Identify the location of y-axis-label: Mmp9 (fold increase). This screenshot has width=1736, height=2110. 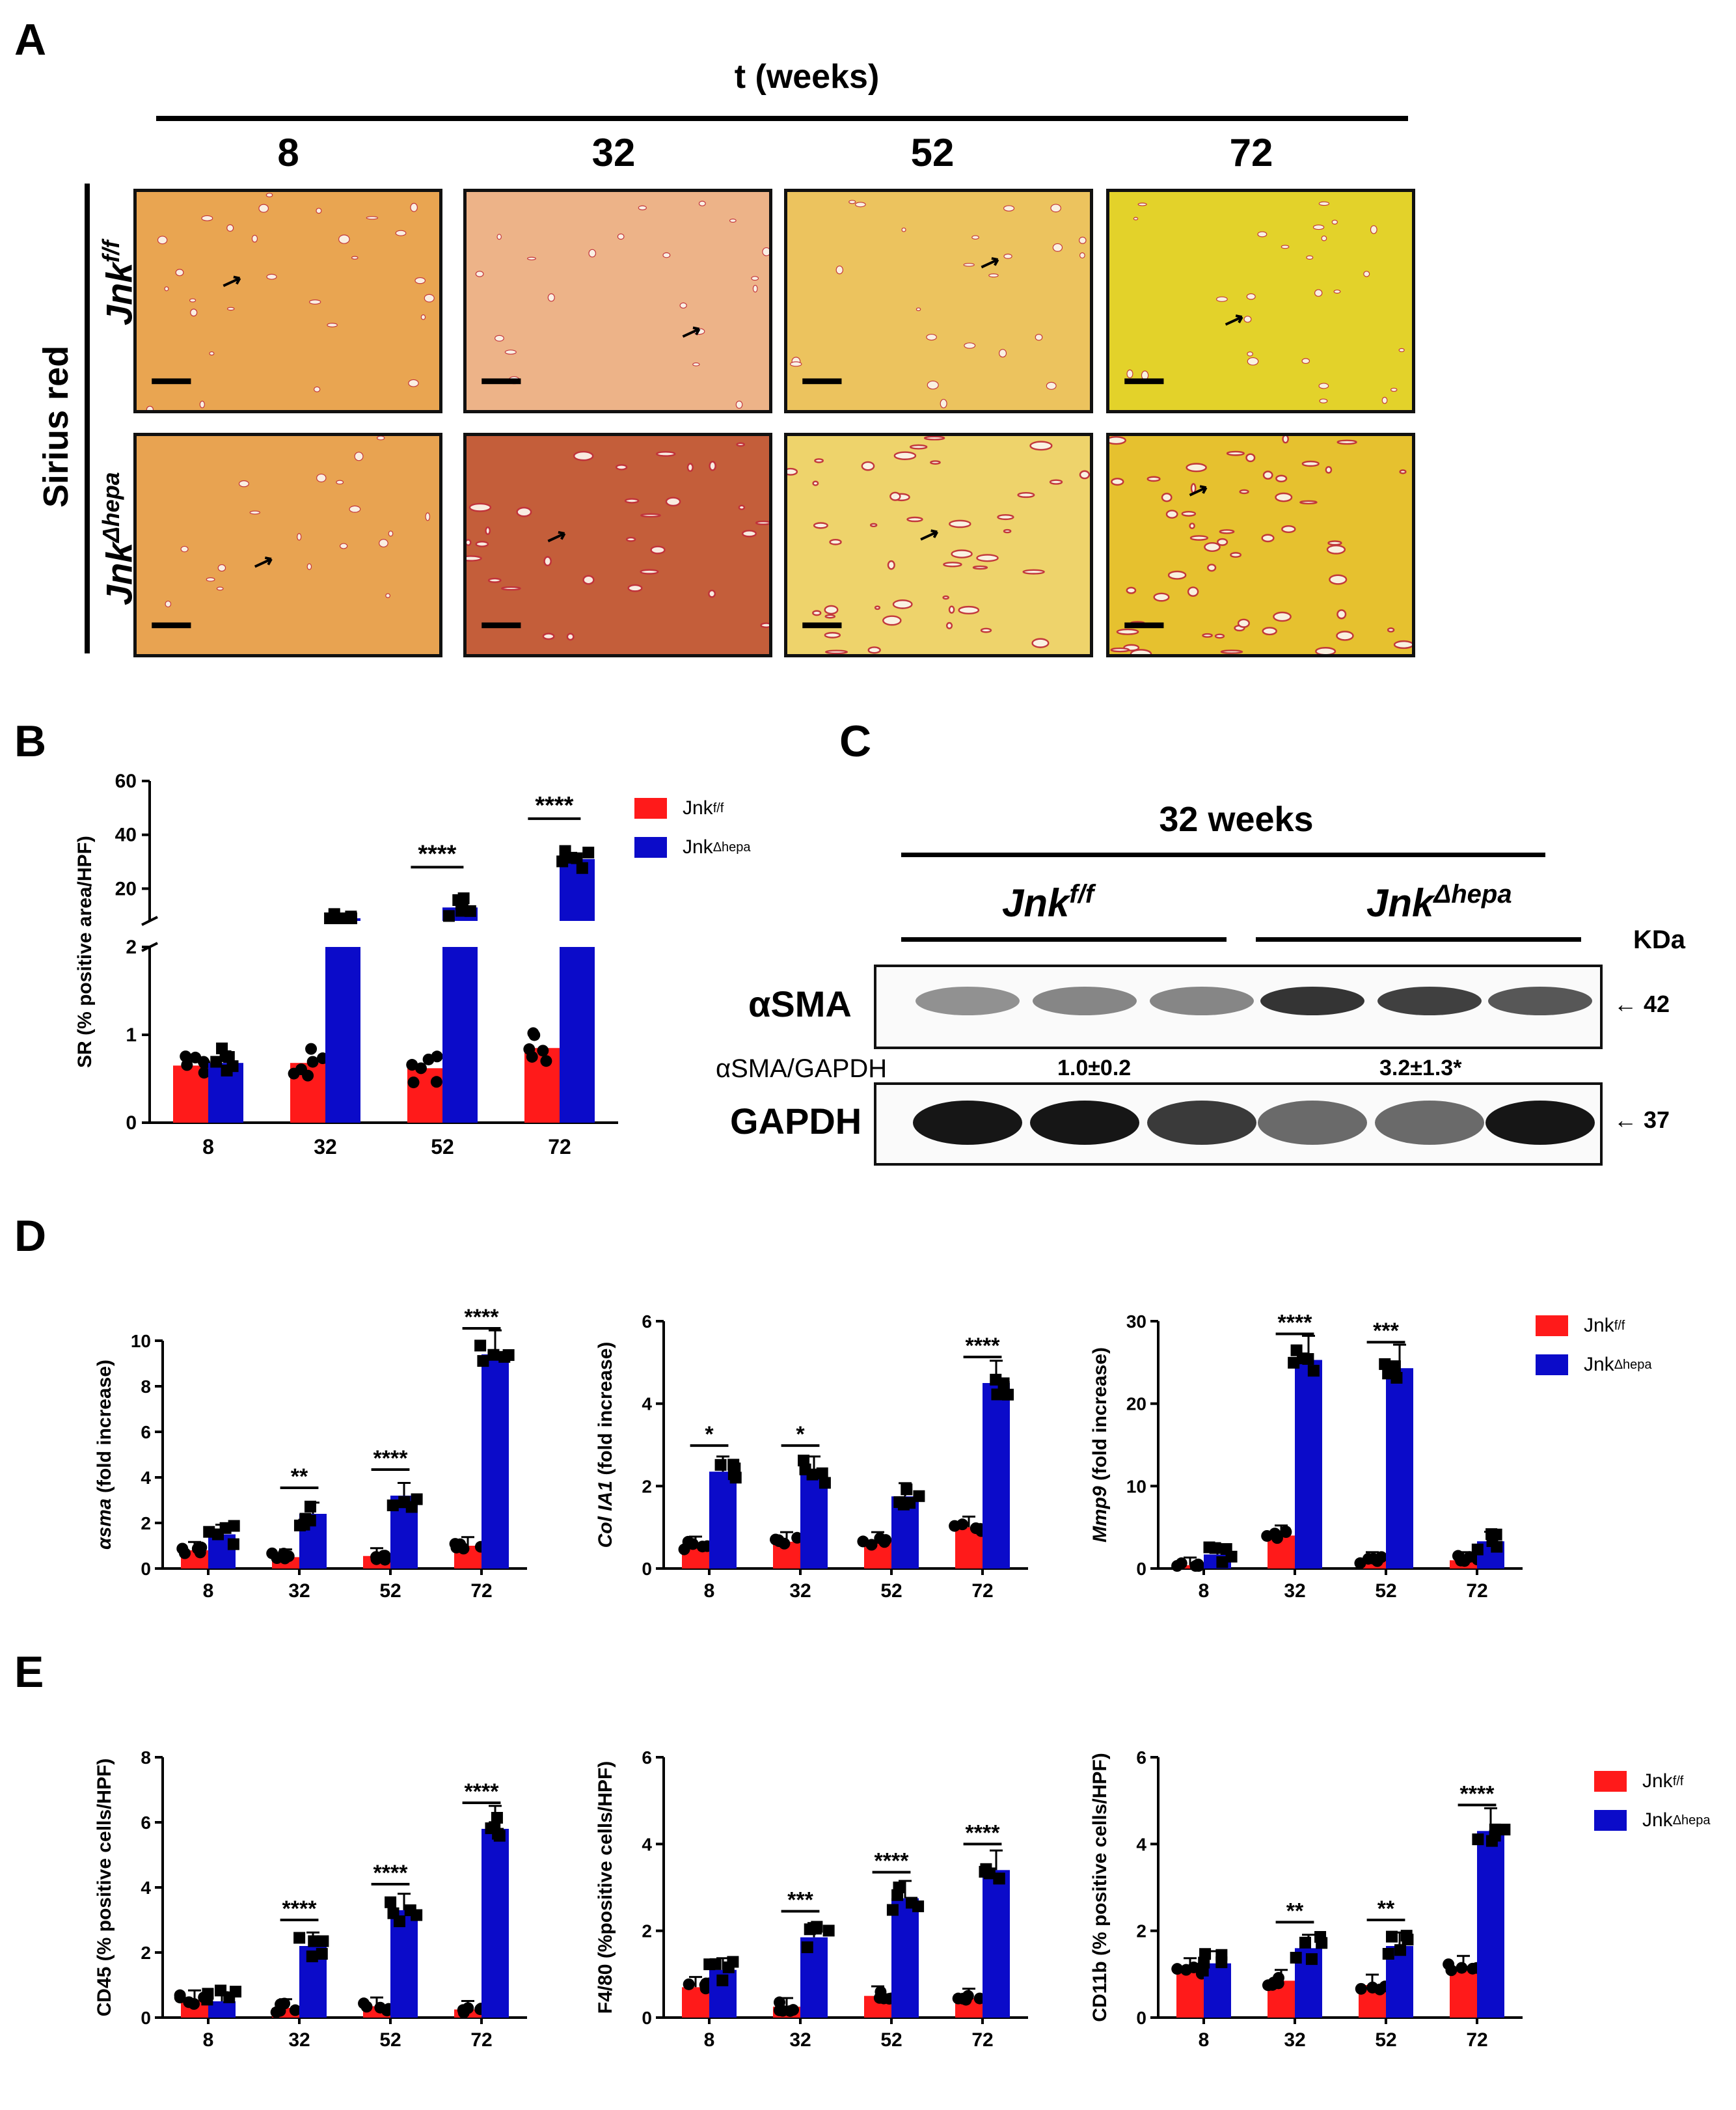
(1100, 1444).